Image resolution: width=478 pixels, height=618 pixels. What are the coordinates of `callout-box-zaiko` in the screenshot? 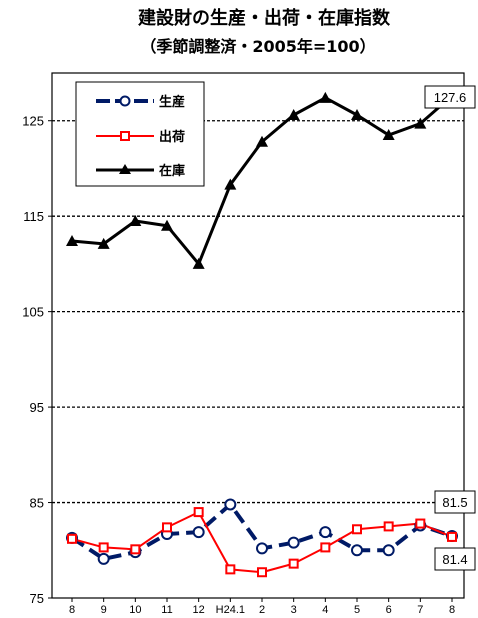 It's located at (450, 97).